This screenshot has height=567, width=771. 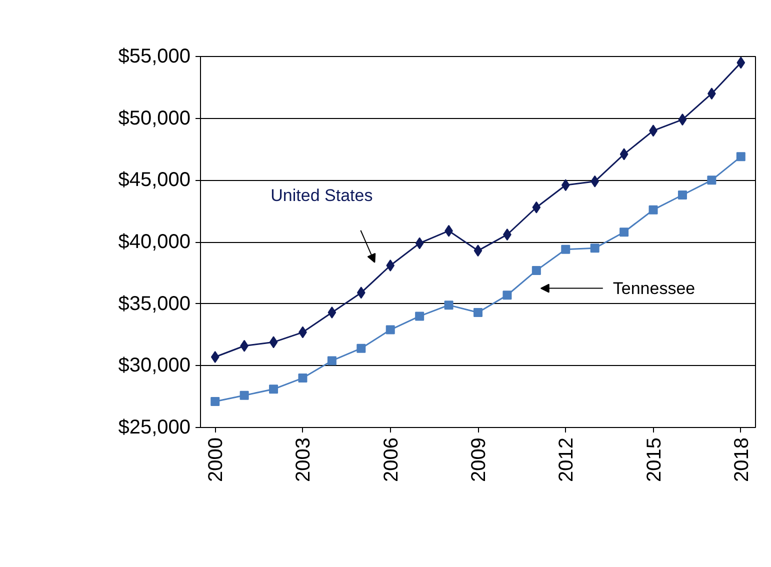 I want to click on y-tick-label: $50,000, so click(x=154, y=118).